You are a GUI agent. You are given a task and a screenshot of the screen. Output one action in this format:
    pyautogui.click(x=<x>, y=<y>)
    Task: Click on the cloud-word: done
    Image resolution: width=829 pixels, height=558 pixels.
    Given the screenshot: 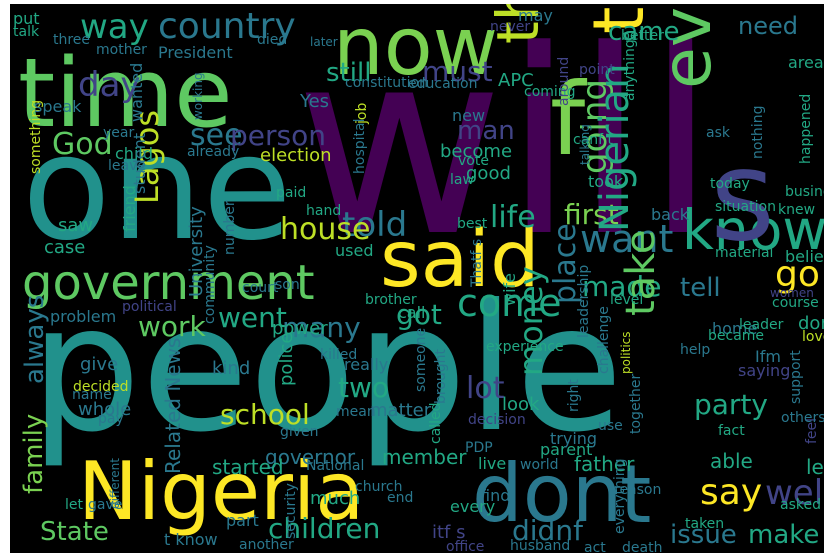 What is the action you would take?
    pyautogui.click(x=811, y=323)
    